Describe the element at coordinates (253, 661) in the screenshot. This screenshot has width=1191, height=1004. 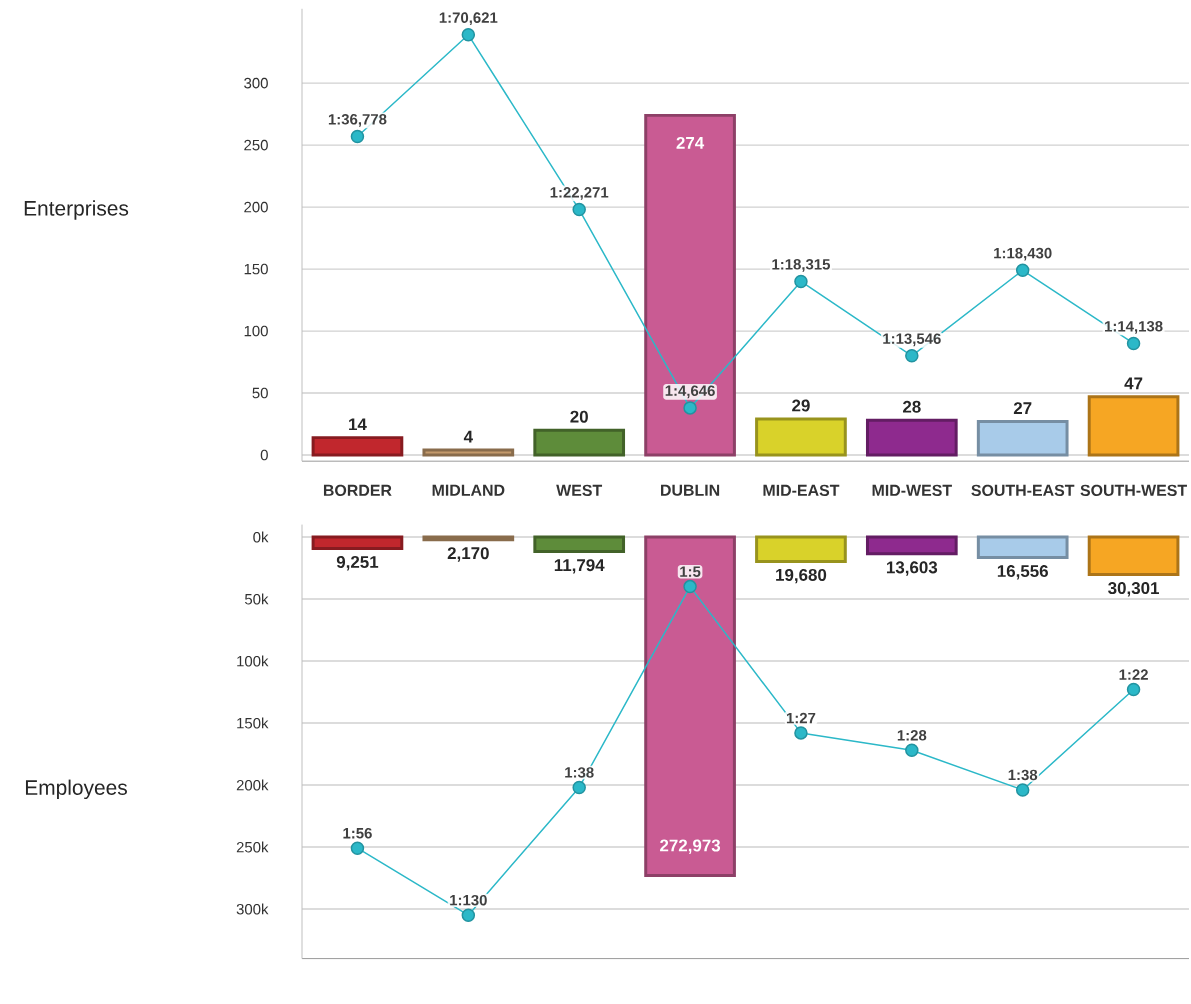
I see `y-tick-label: 100k` at that location.